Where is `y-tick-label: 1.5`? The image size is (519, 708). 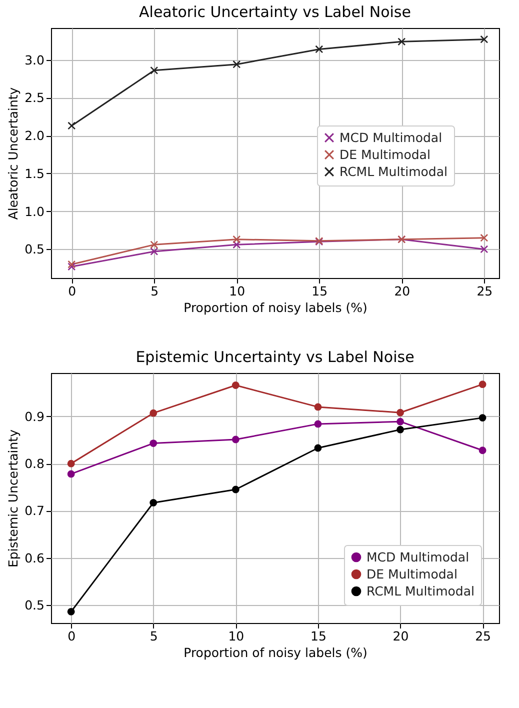 y-tick-label: 1.5 is located at coordinates (34, 173).